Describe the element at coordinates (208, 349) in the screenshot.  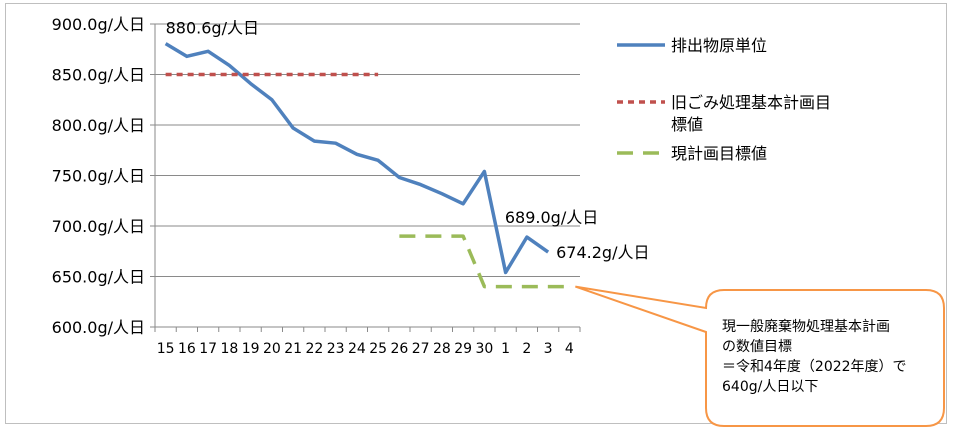
I see `x-tick-label: 17` at that location.